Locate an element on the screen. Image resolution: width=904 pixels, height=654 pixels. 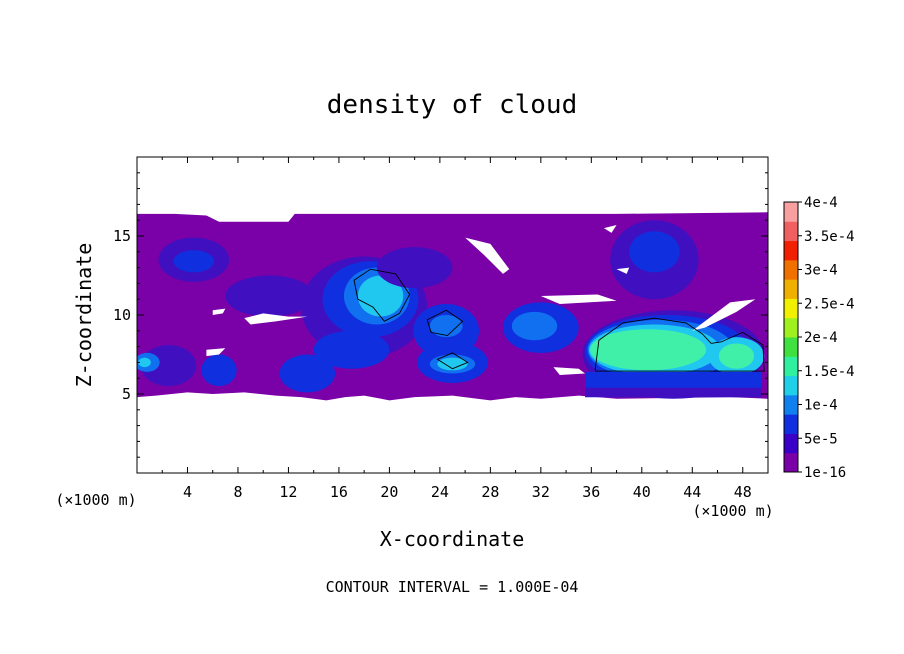
y-axis-label: Z-coordinate is located at coordinates (84, 315).